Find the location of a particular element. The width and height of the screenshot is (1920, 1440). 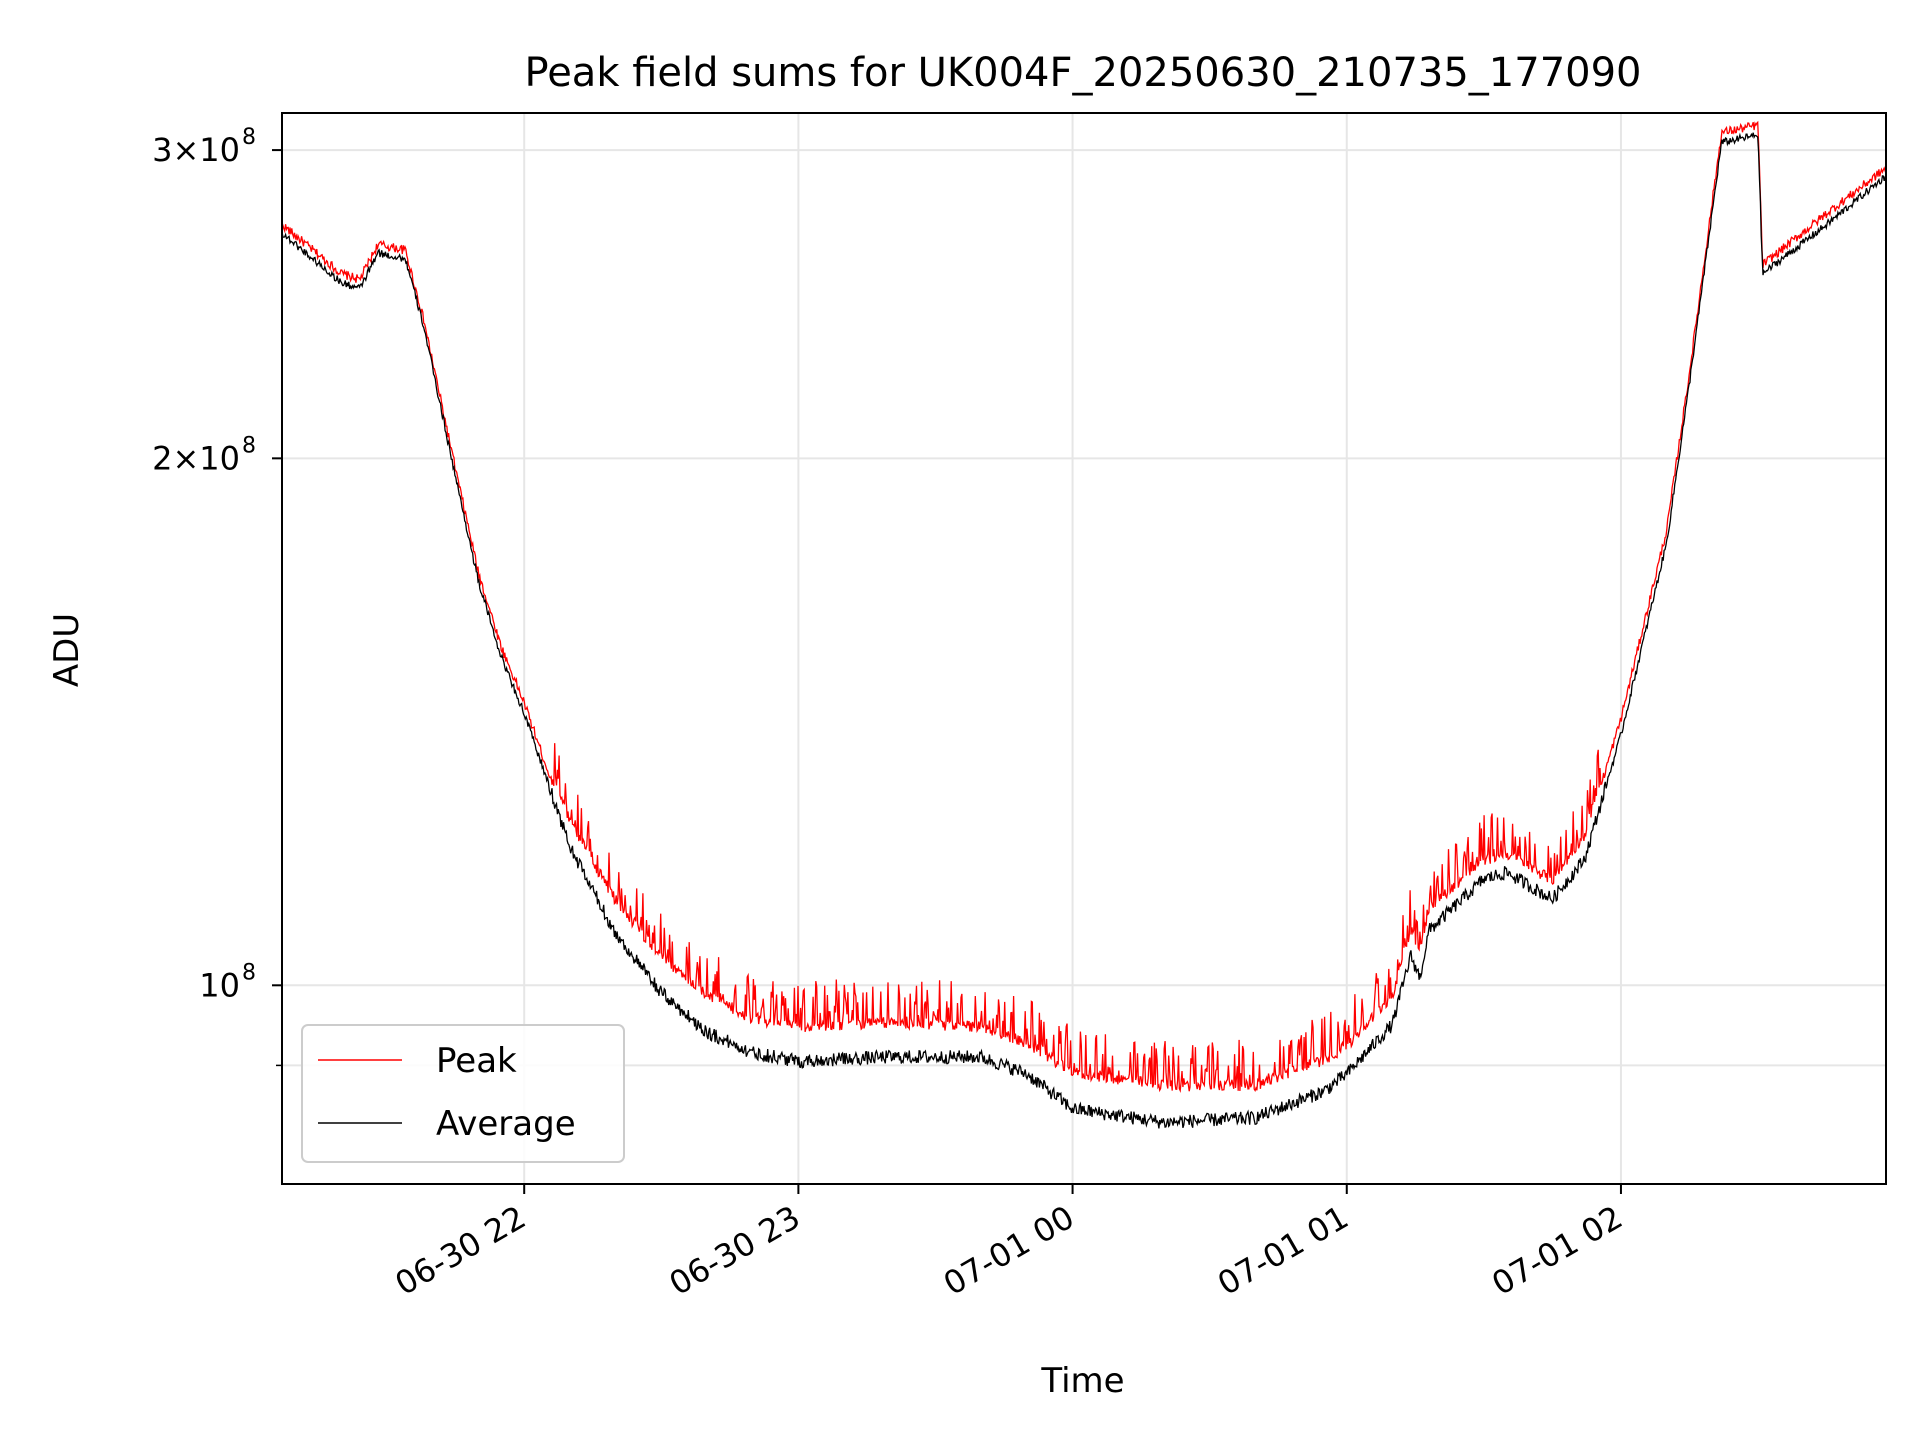

y-tick-label-base: 10 is located at coordinates (219, 985).